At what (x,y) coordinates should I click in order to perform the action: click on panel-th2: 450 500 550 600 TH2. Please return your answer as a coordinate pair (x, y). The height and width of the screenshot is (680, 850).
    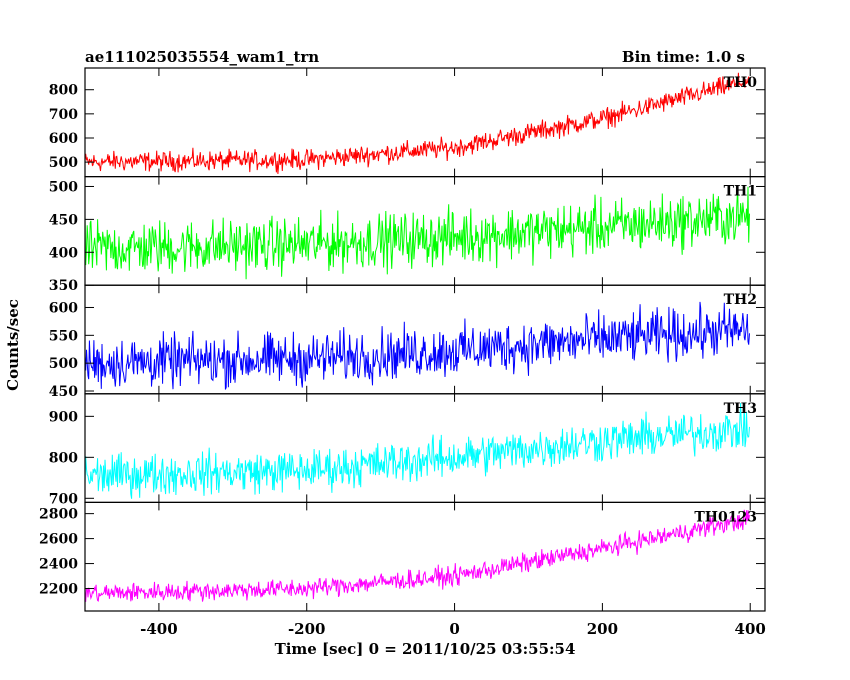
    Looking at the image, I should click on (407, 342).